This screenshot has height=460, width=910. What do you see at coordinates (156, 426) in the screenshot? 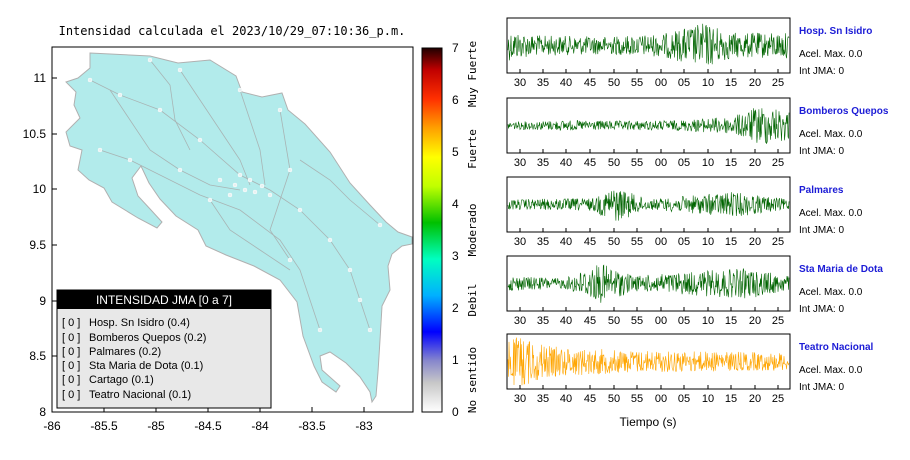
I see `x-tick-label: -85` at bounding box center [156, 426].